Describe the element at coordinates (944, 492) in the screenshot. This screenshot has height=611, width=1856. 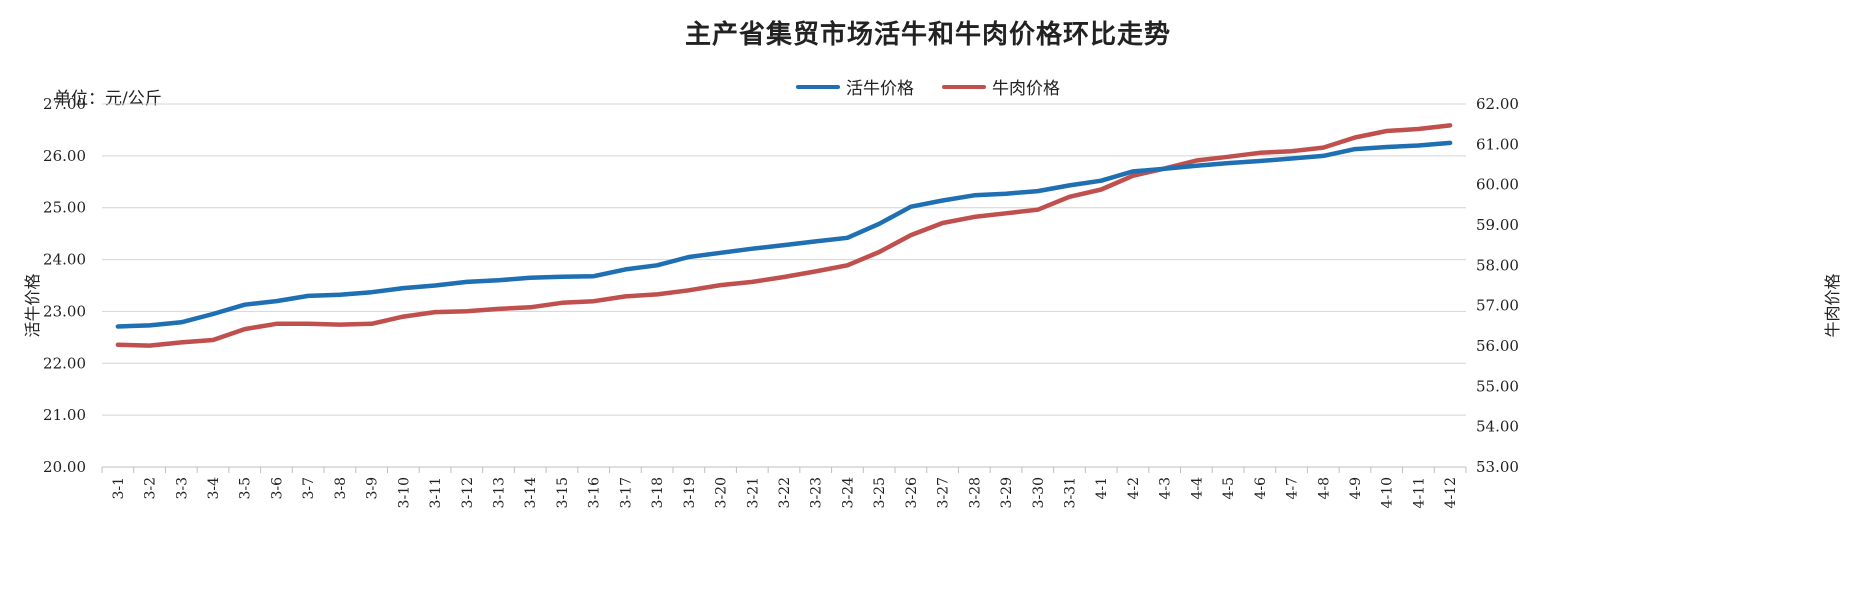
I see `x-tick-label: 3-27` at that location.